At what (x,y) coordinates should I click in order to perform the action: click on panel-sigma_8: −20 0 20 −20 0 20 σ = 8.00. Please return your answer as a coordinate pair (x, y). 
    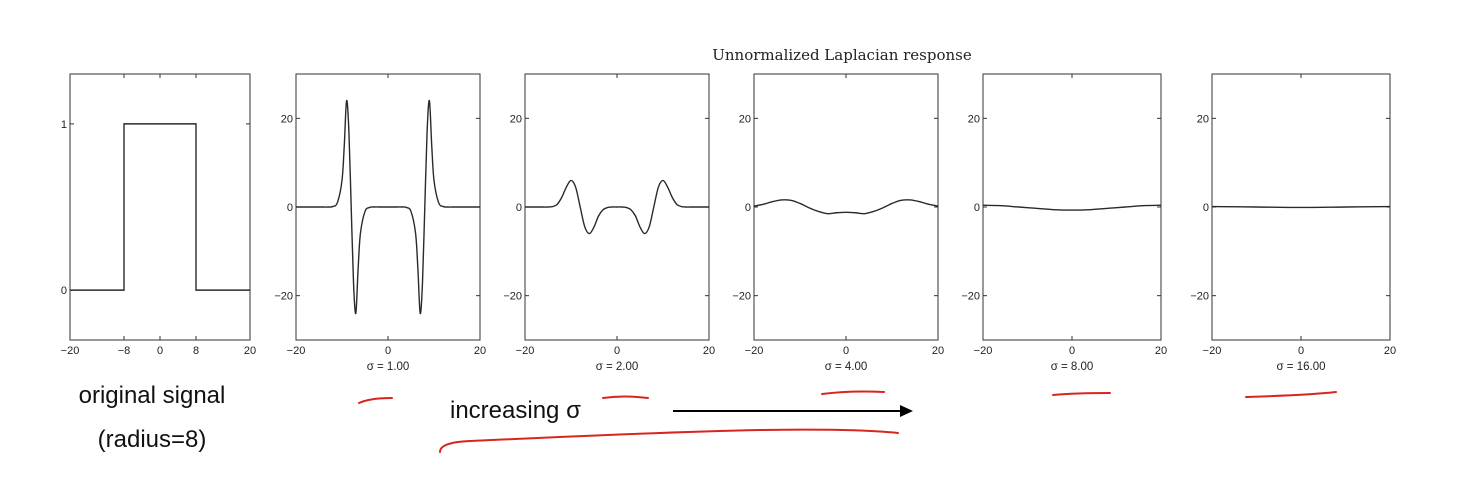
    Looking at the image, I should click on (1064, 223).